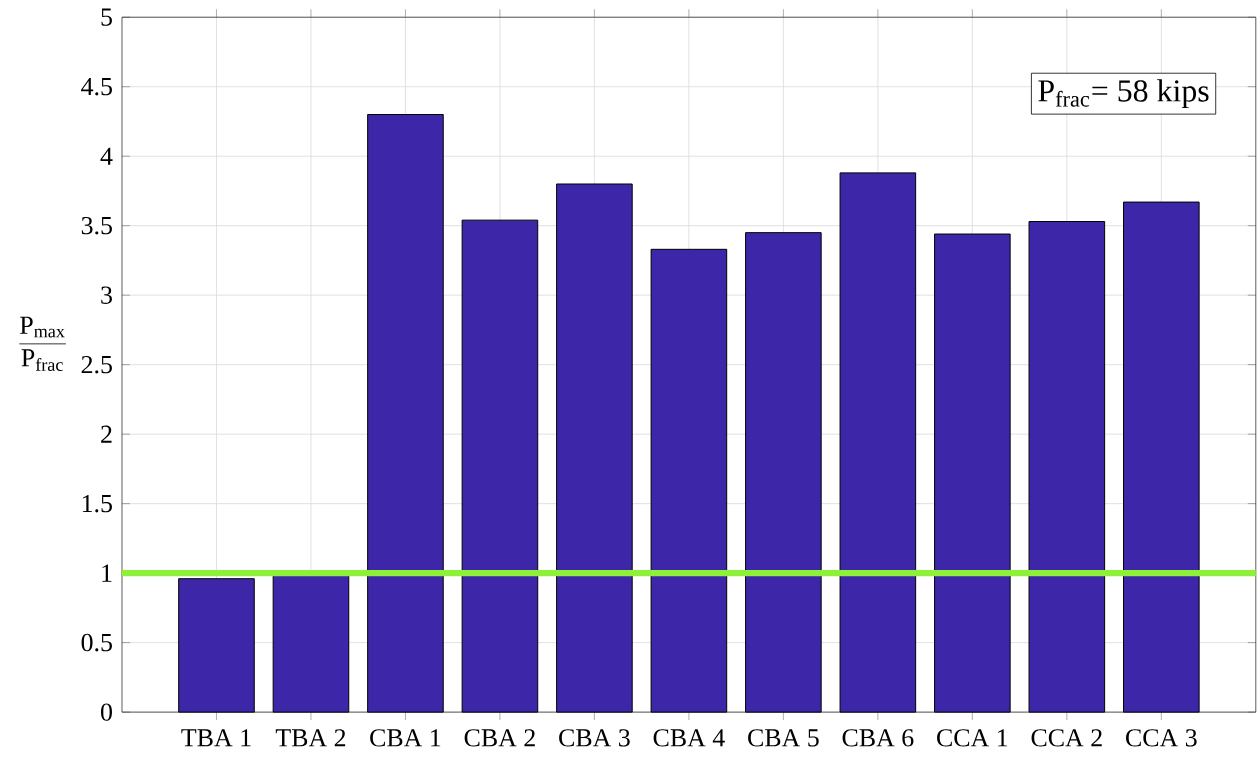 The width and height of the screenshot is (1259, 759). What do you see at coordinates (96, 86) in the screenshot?
I see `y-tick-label: 4.5` at bounding box center [96, 86].